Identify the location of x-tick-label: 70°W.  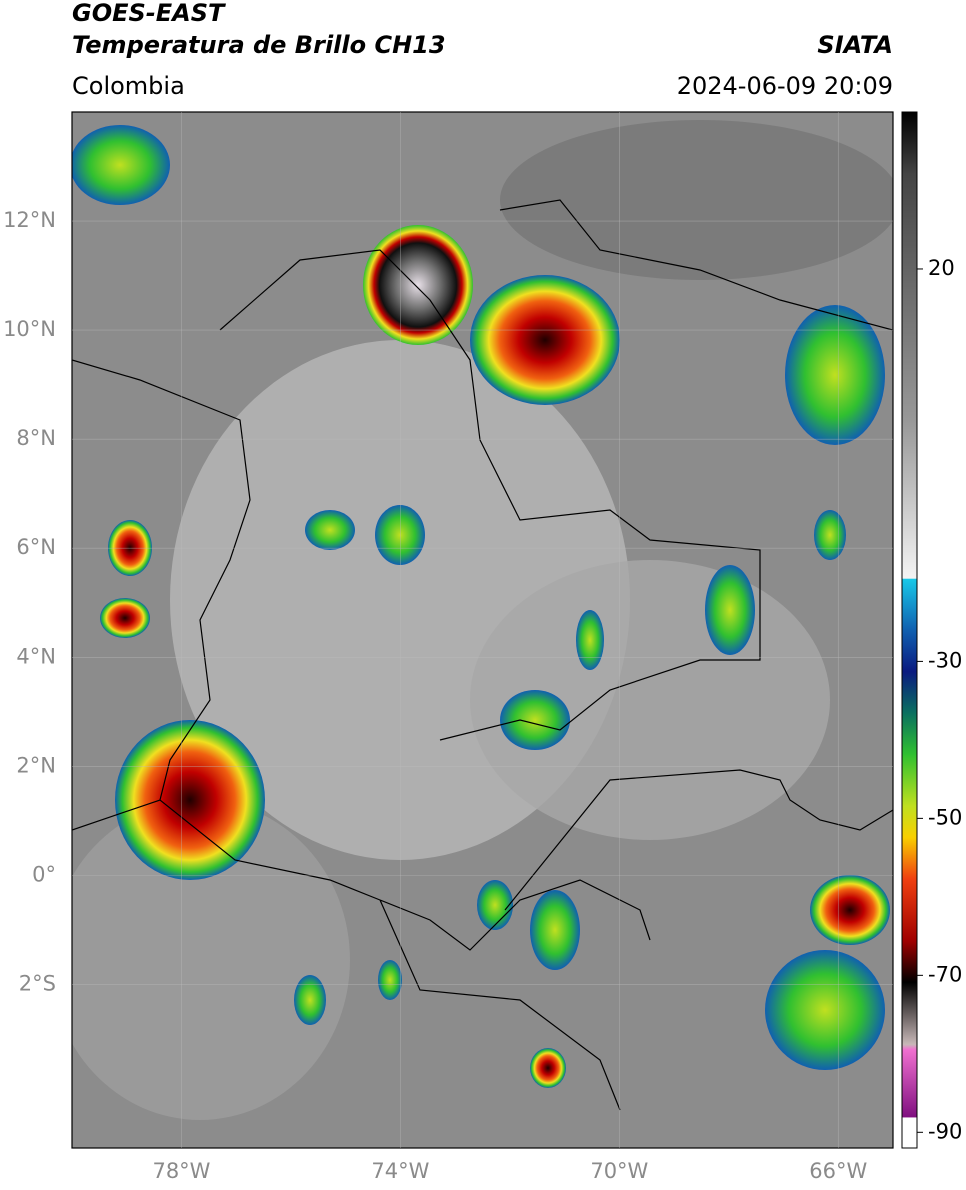
(619, 1171).